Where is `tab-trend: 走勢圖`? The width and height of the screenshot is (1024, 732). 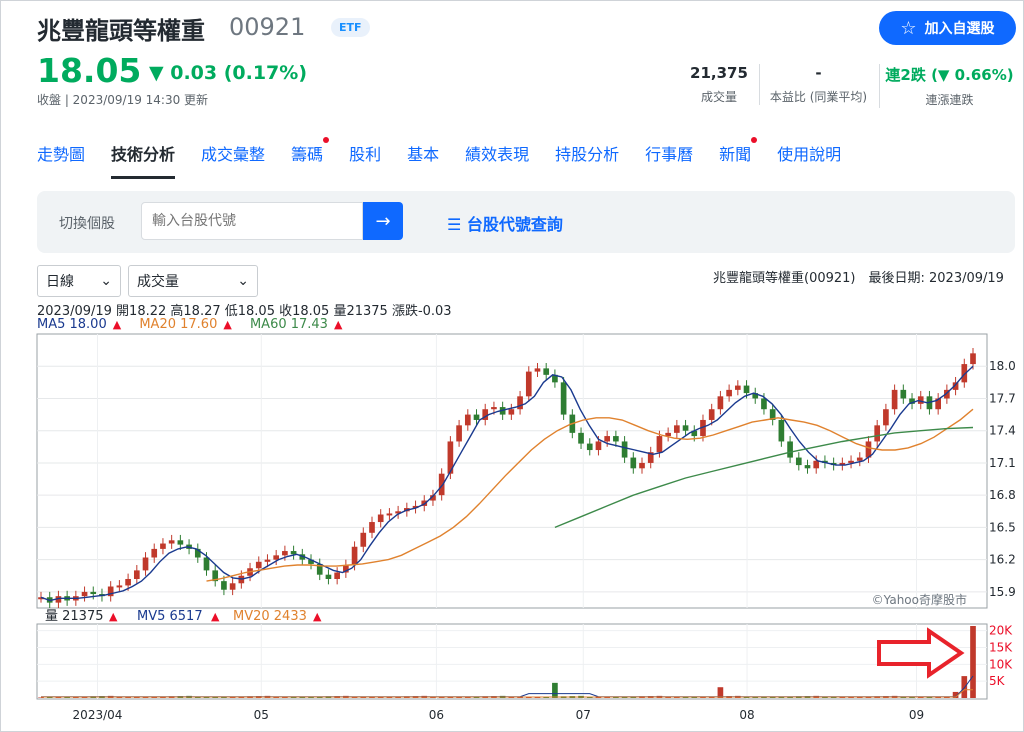
tab-trend: 走勢圖 is located at coordinates (61, 160).